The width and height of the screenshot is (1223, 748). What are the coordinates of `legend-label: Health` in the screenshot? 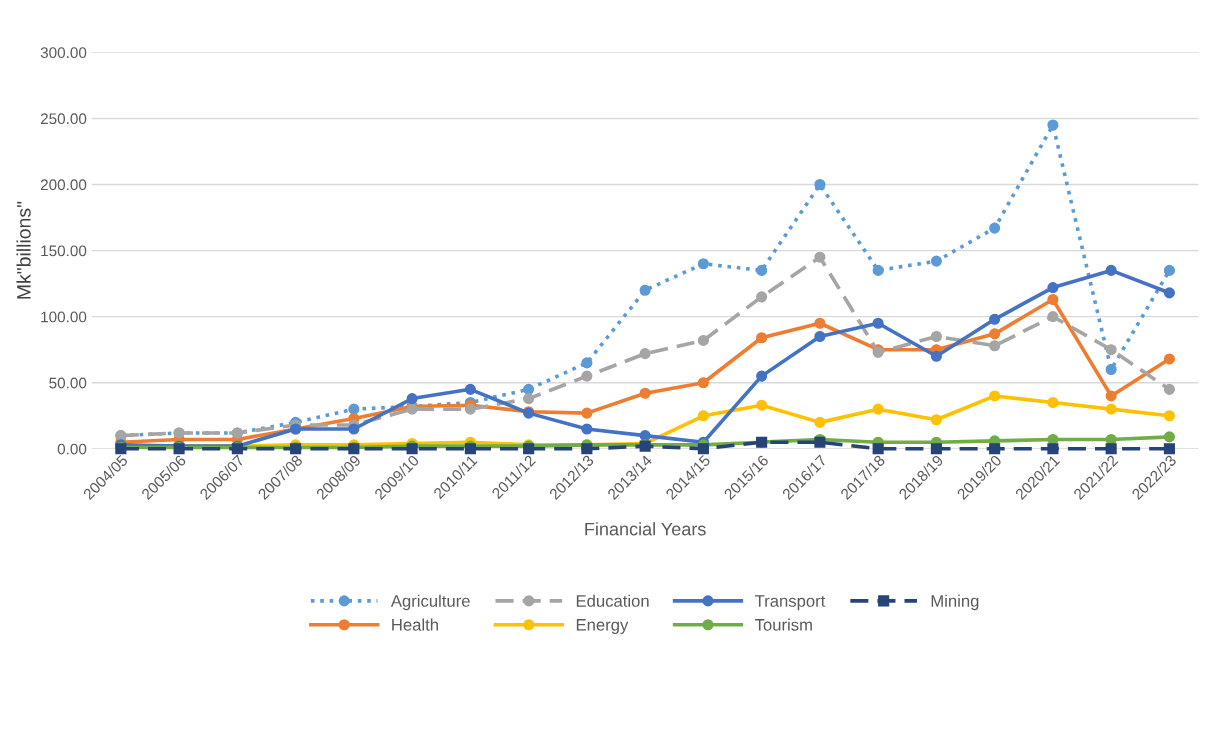 It's located at (415, 624).